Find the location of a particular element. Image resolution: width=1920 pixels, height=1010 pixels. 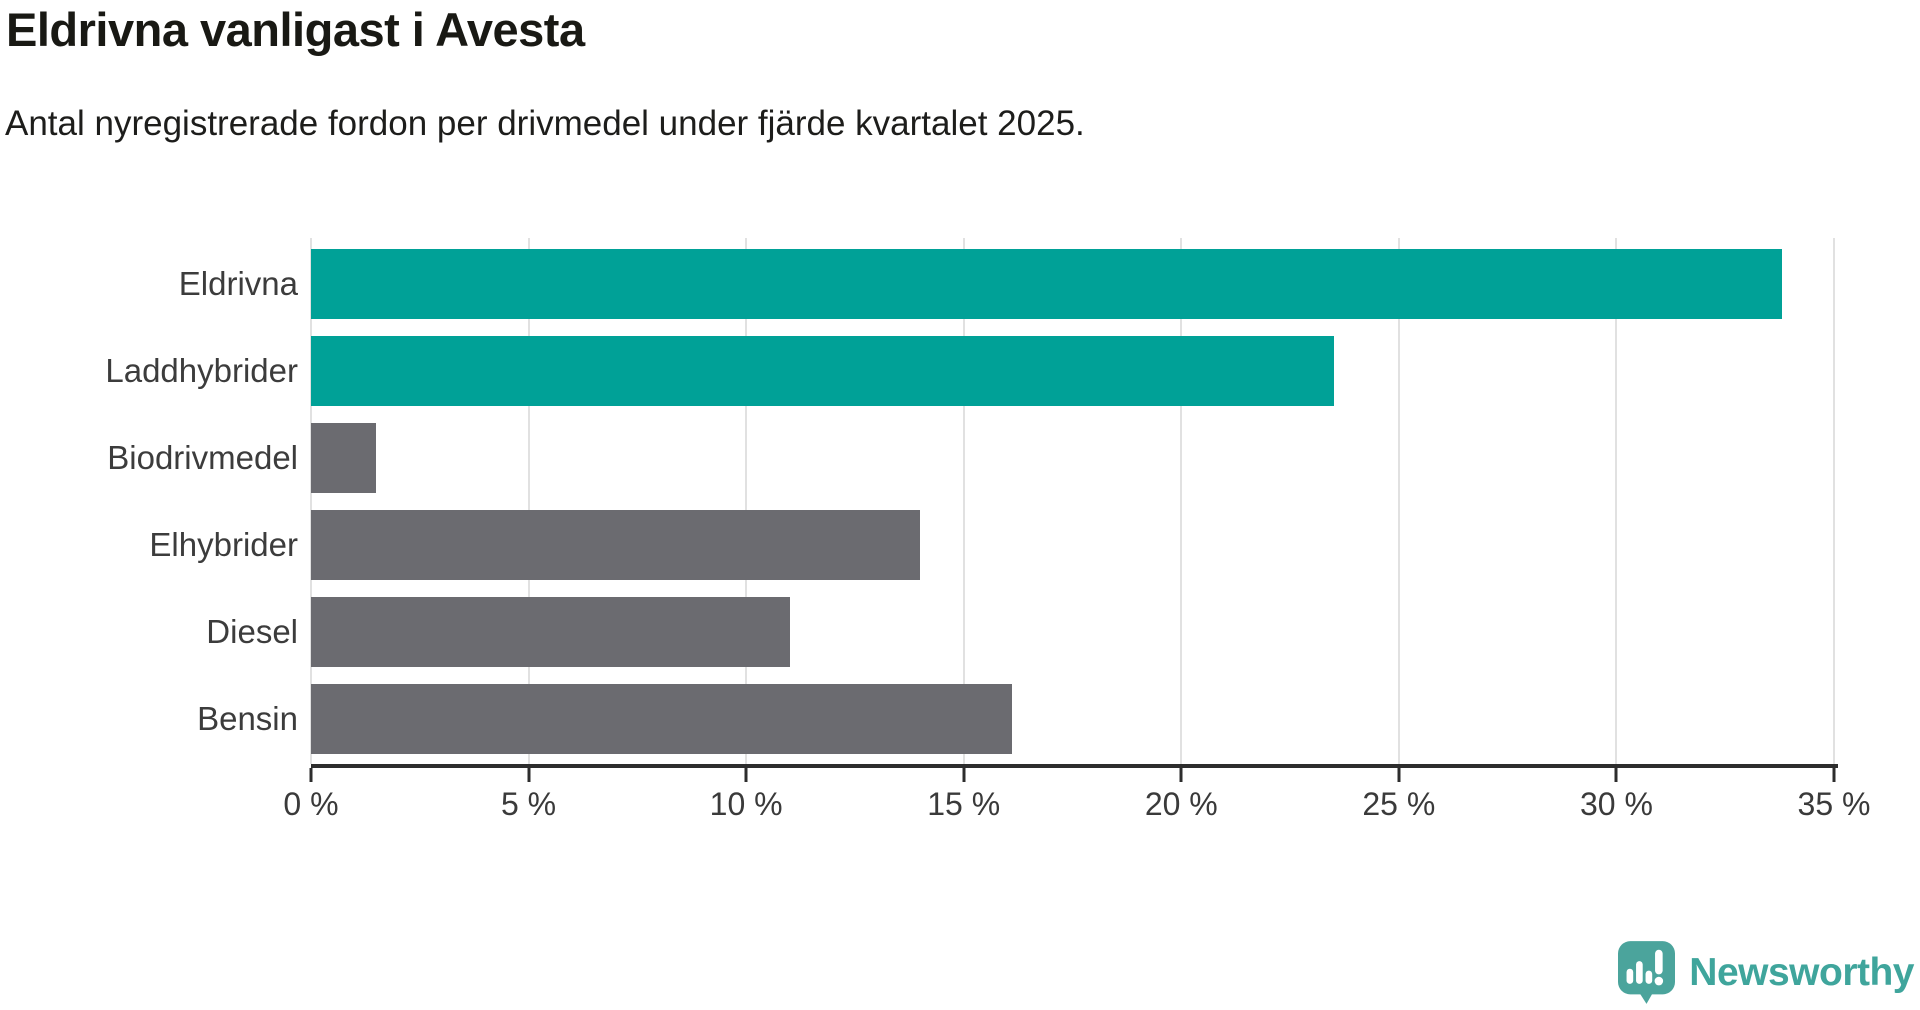

x-axis-tick-label: 5 % is located at coordinates (528, 804).